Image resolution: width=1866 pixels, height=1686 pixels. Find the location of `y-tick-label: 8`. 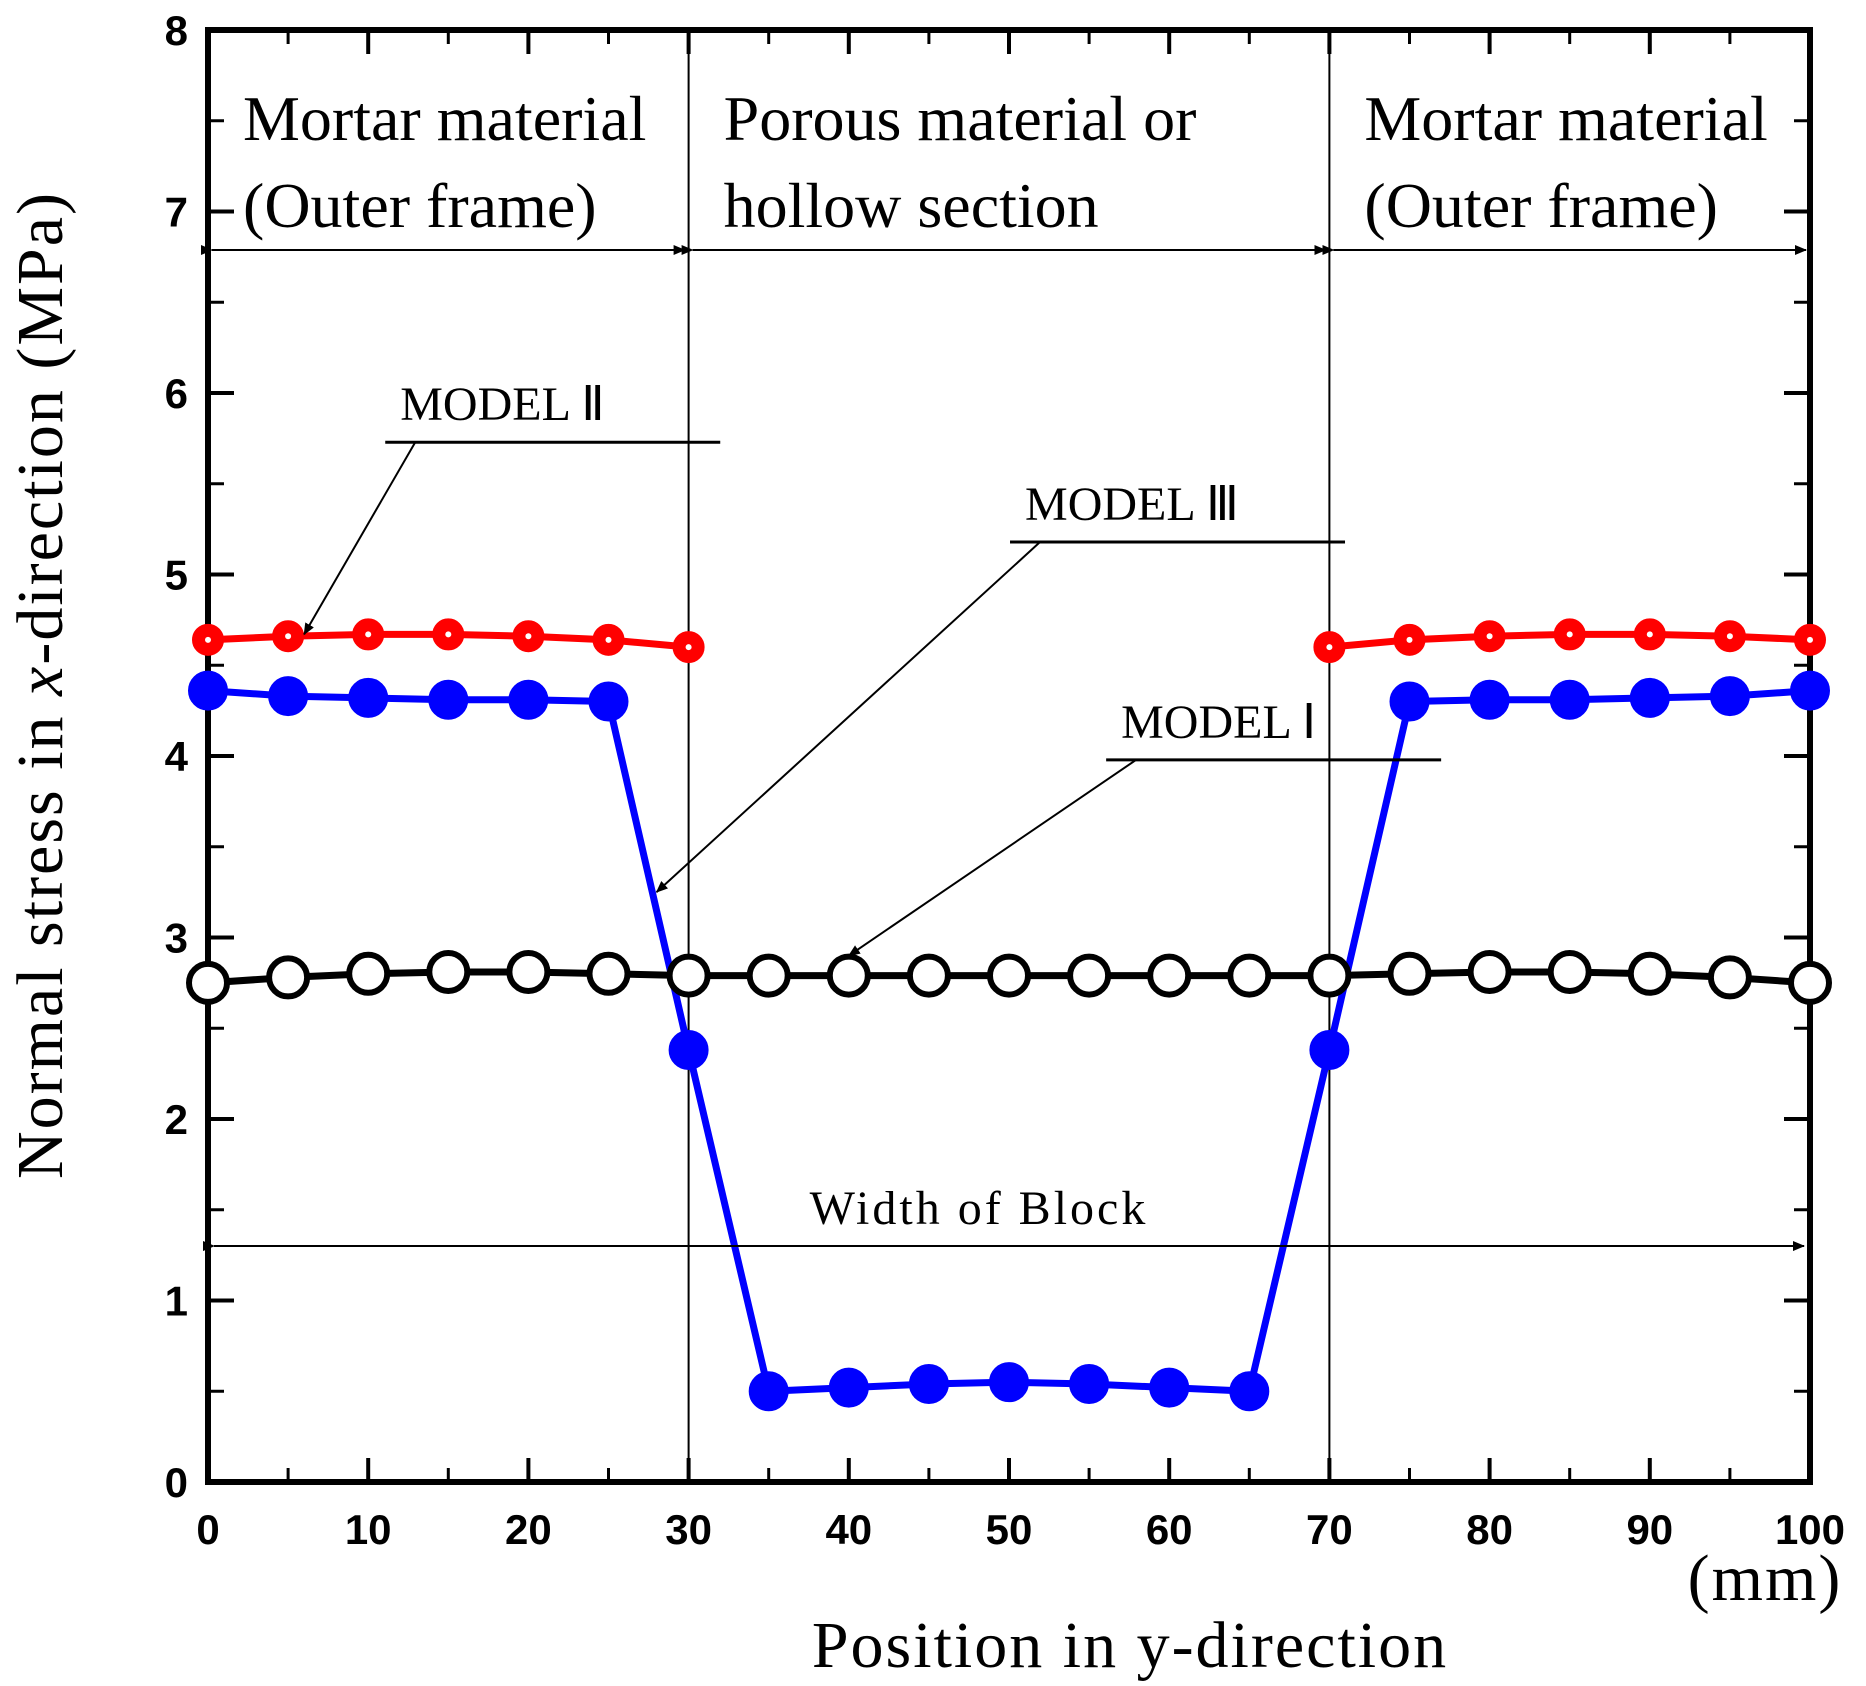

y-tick-label: 8 is located at coordinates (176, 30).